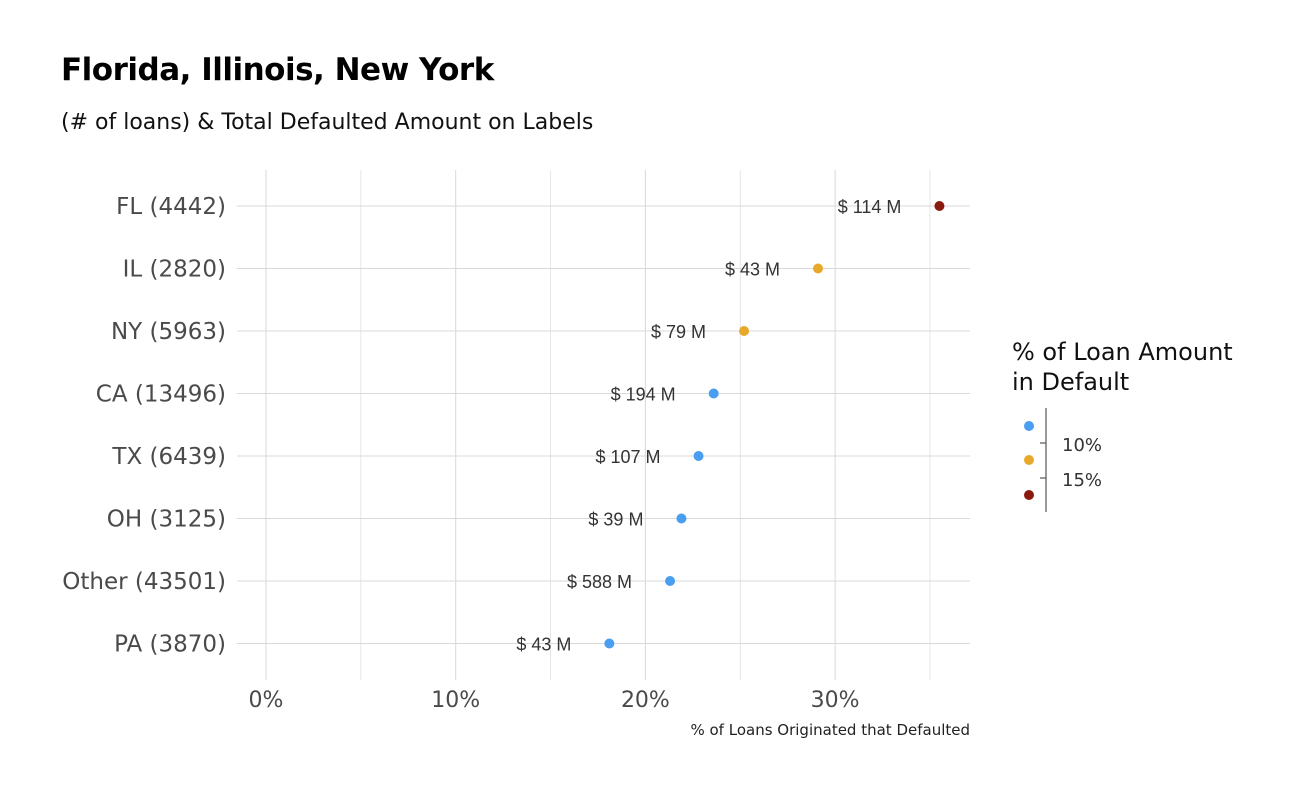  What do you see at coordinates (615, 520) in the screenshot?
I see `data-label: $ 39 M` at bounding box center [615, 520].